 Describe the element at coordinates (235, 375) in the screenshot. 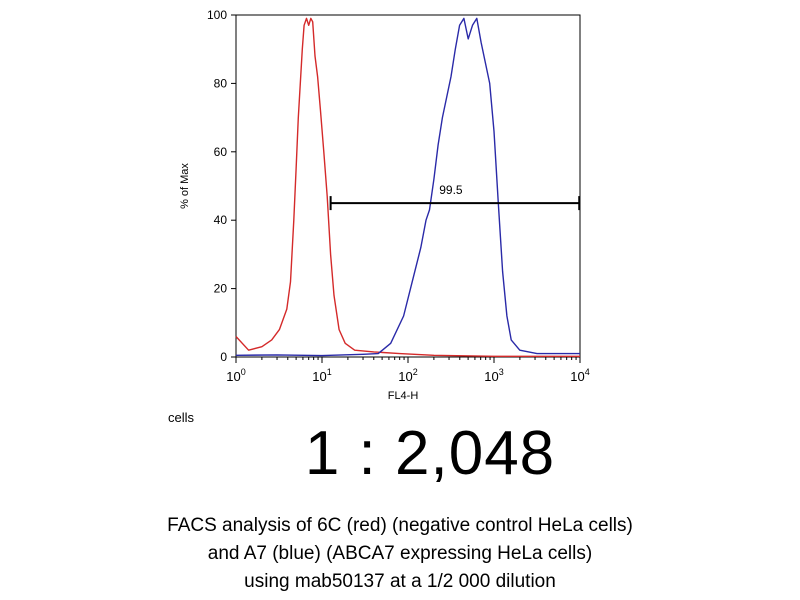

I see `x-tick-label: 10⁰` at that location.